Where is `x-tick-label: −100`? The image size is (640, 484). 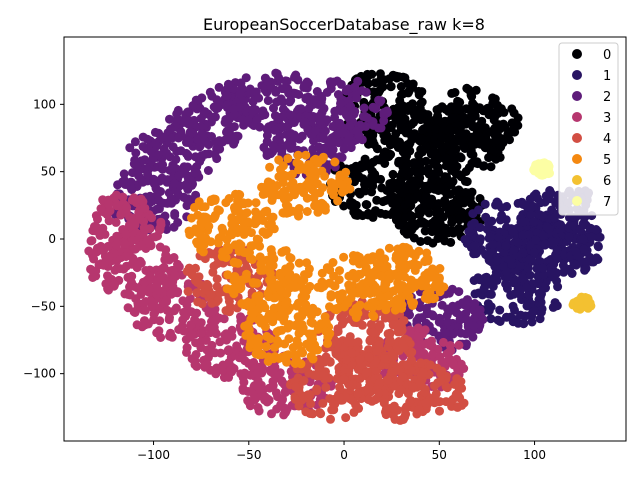 x-tick-label: −100 is located at coordinates (153, 455).